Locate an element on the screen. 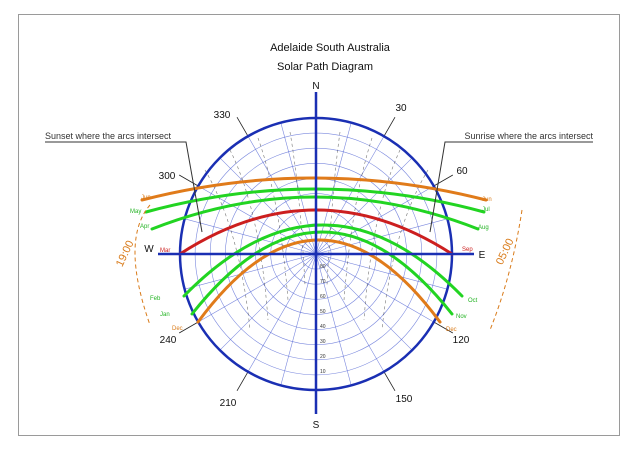  month-labels-left: Jun May Apr Mar Feb Jan Dec is located at coordinates (156, 263).